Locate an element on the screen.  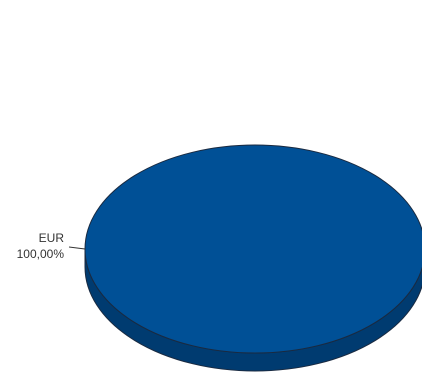
slice-label-value: 100,00% is located at coordinates (41, 254).